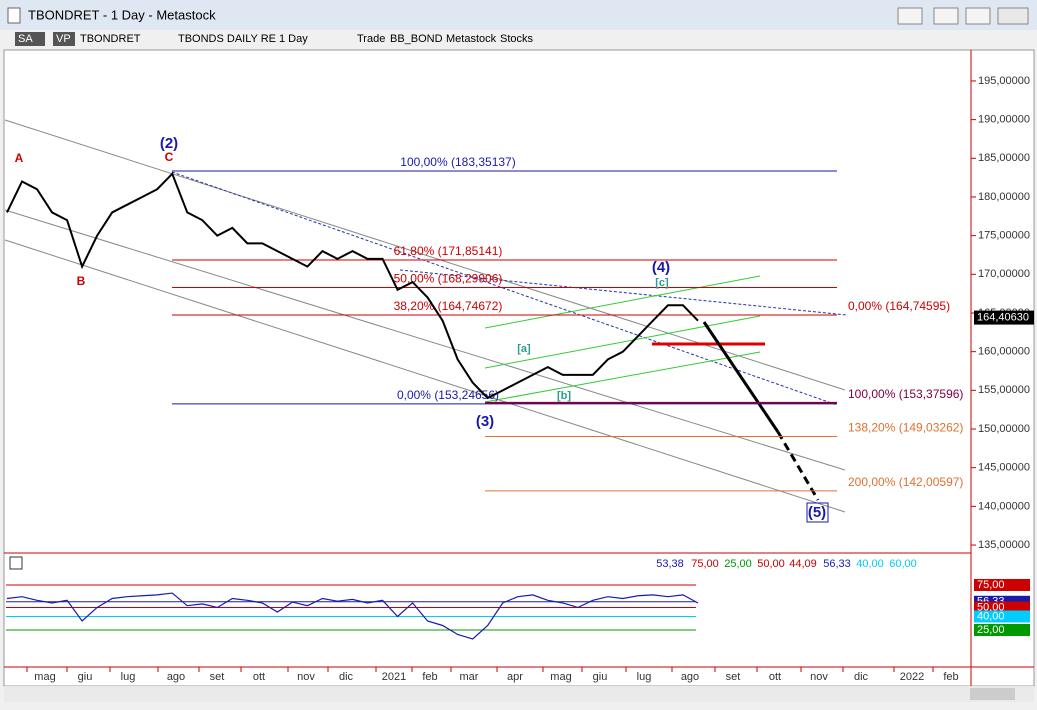 This screenshot has width=1037, height=710. I want to click on fib-label: 38,20% (164,74672), so click(448, 306).